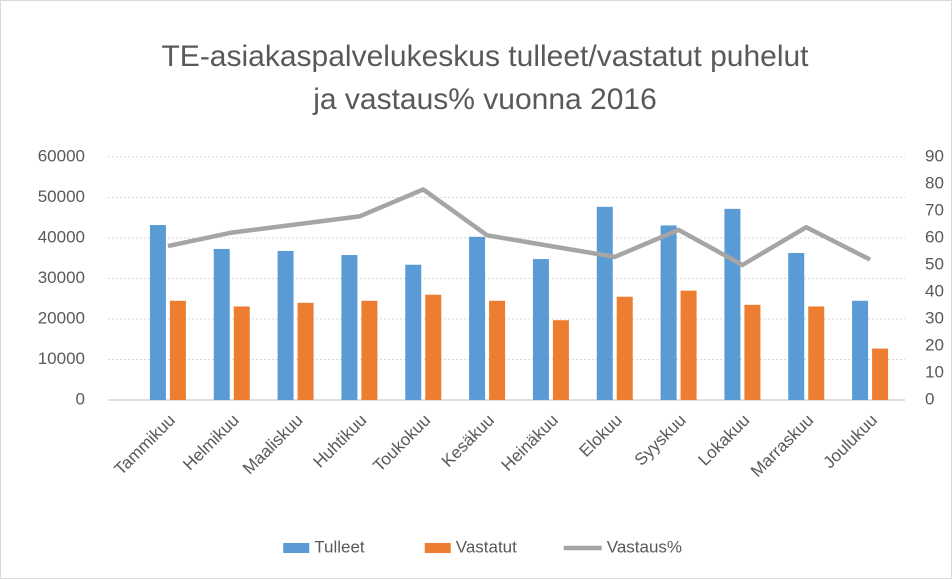 This screenshot has width=952, height=579. Describe the element at coordinates (934, 155) in the screenshot. I see `y2-tick-label: 90` at that location.